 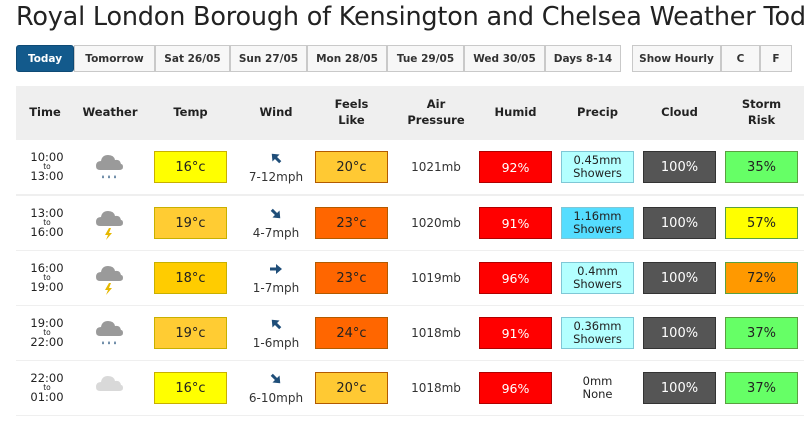 I want to click on temp-value: 18°c, so click(x=190, y=278).